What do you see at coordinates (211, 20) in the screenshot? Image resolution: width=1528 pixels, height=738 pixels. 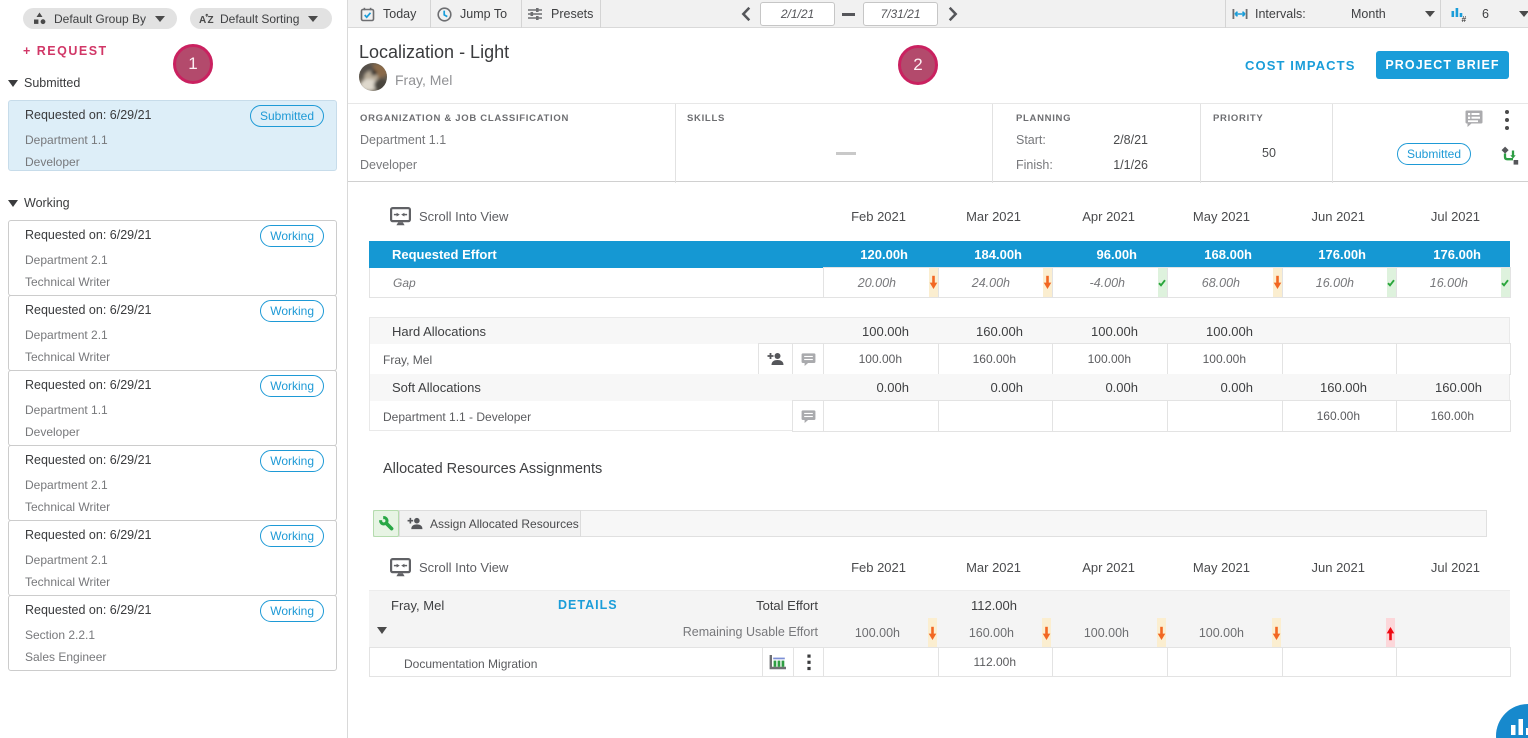 I see `svg-text: Z` at bounding box center [211, 20].